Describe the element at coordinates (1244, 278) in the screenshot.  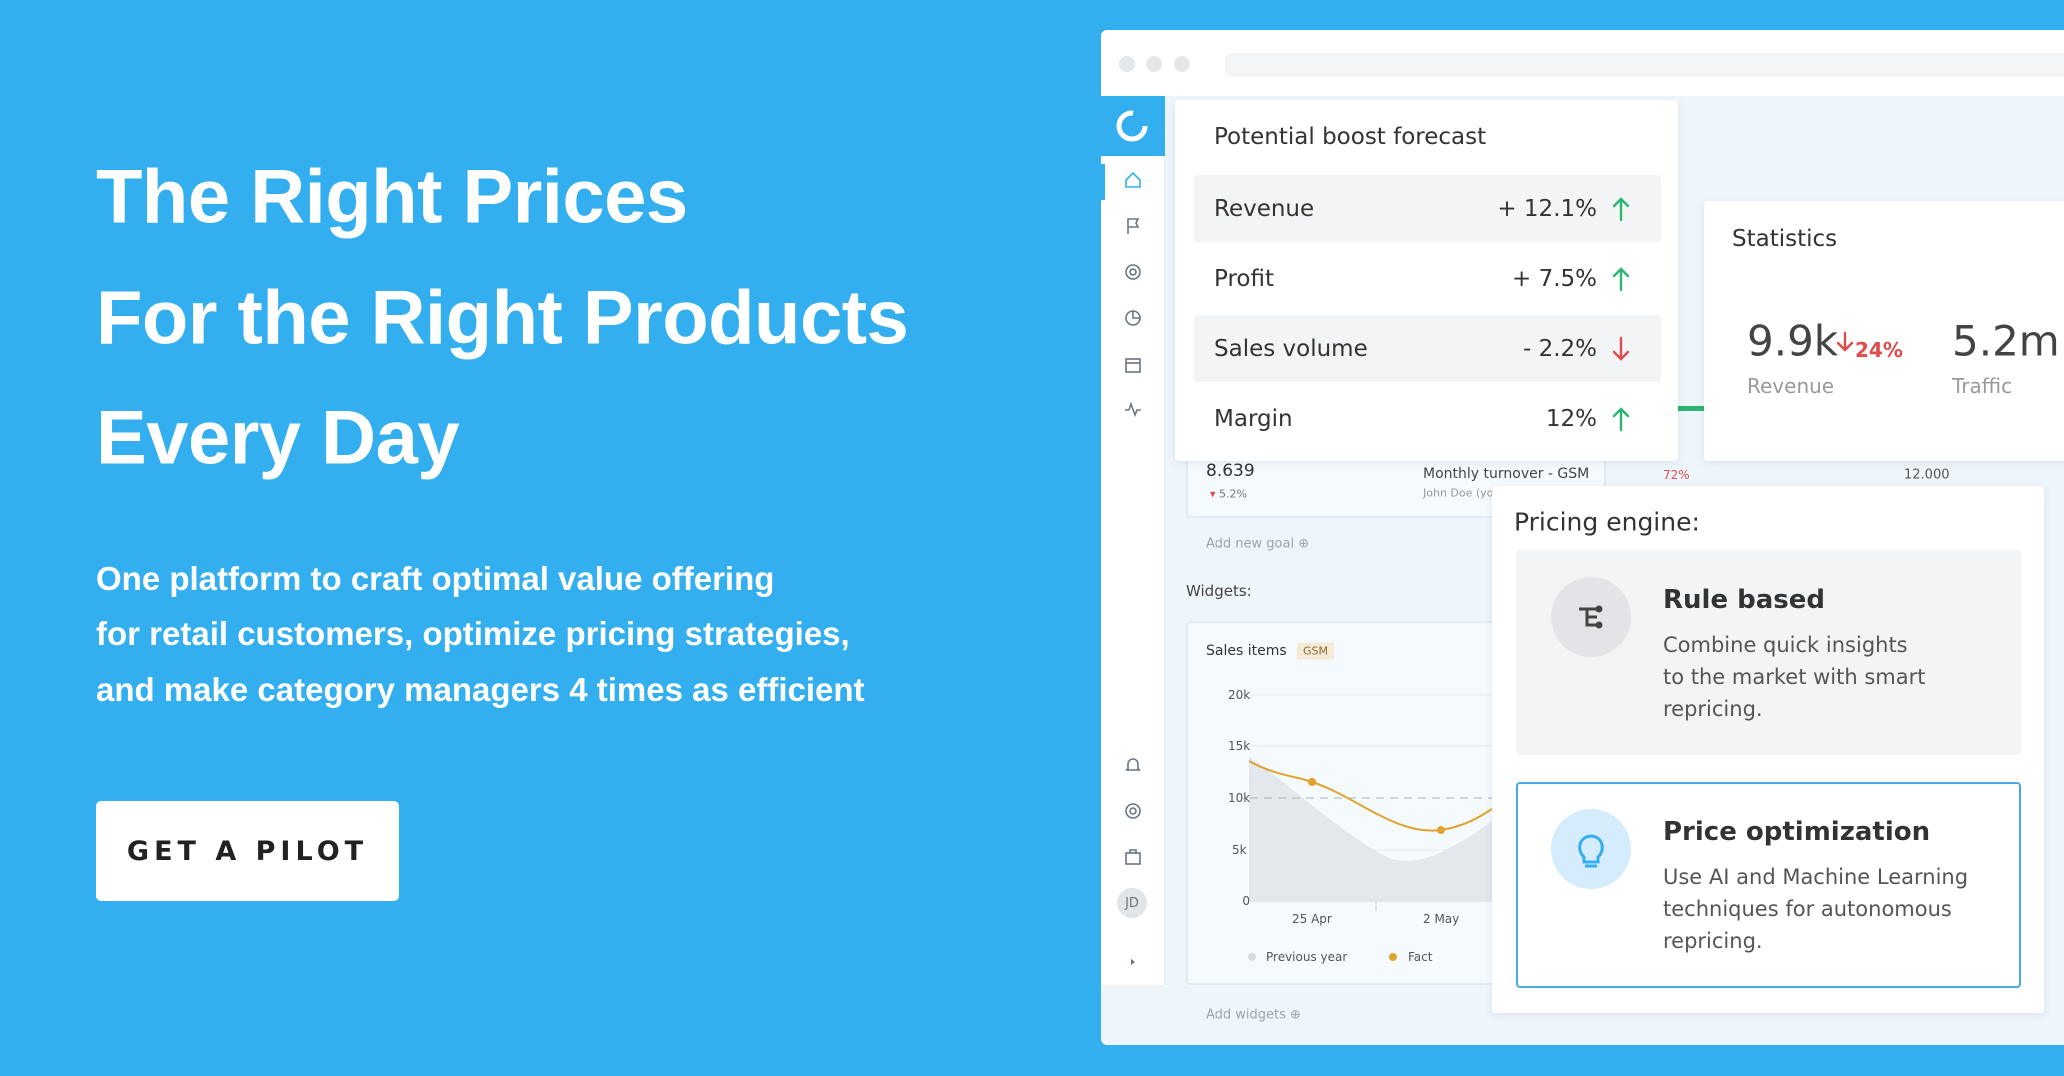
I see `row-label: Profit` at that location.